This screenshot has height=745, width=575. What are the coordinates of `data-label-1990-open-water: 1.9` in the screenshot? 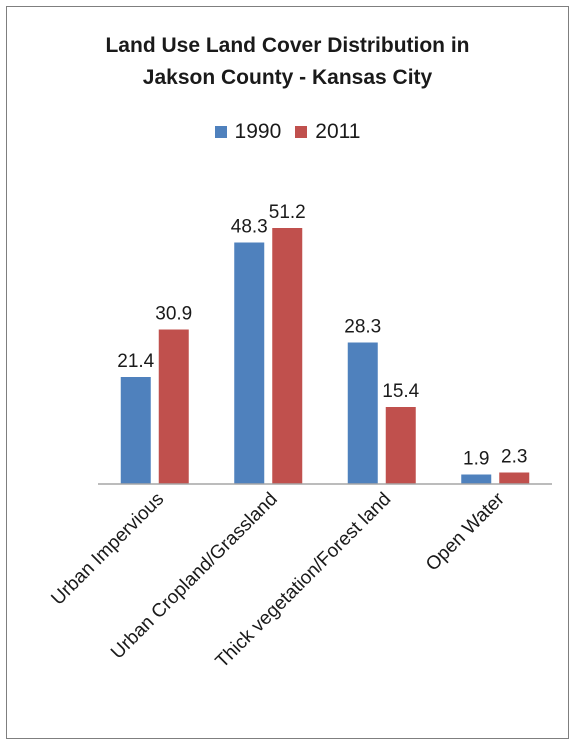 It's located at (476, 459).